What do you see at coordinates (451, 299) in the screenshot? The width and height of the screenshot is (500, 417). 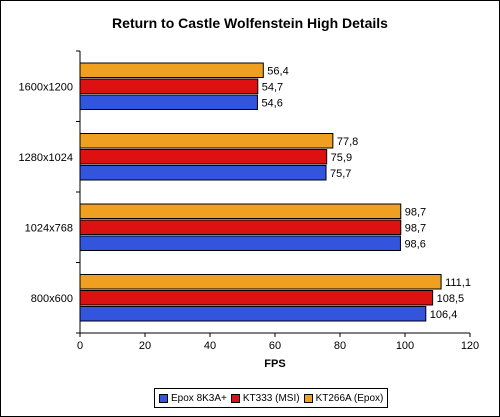 I see `data-label: 108,5` at bounding box center [451, 299].